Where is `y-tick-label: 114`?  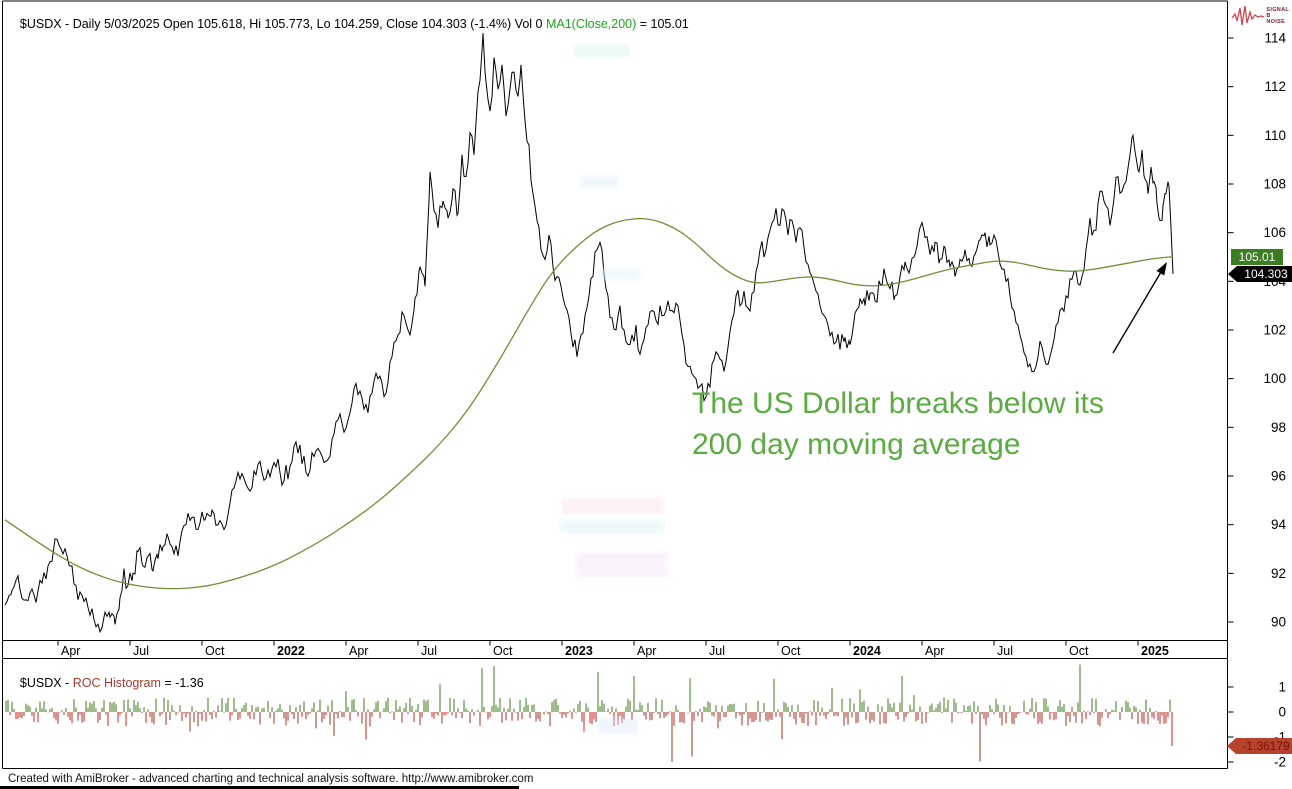
y-tick-label: 114 is located at coordinates (1275, 38).